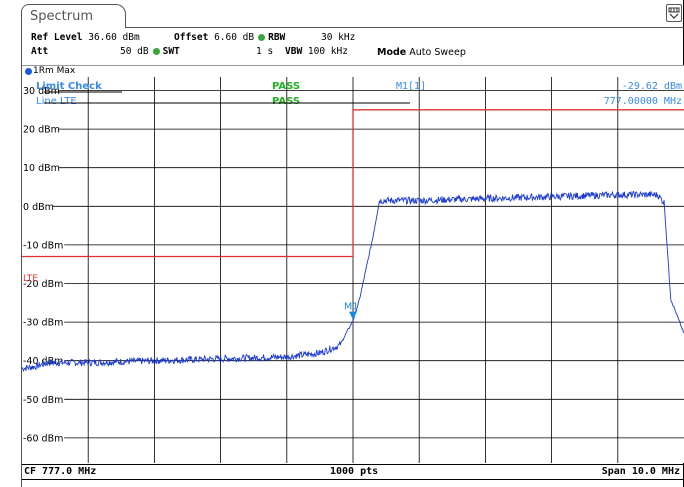 Image resolution: width=684 pixels, height=487 pixels. Describe the element at coordinates (234, 37) in the screenshot. I see `offset-value: 6.60 dB` at that location.